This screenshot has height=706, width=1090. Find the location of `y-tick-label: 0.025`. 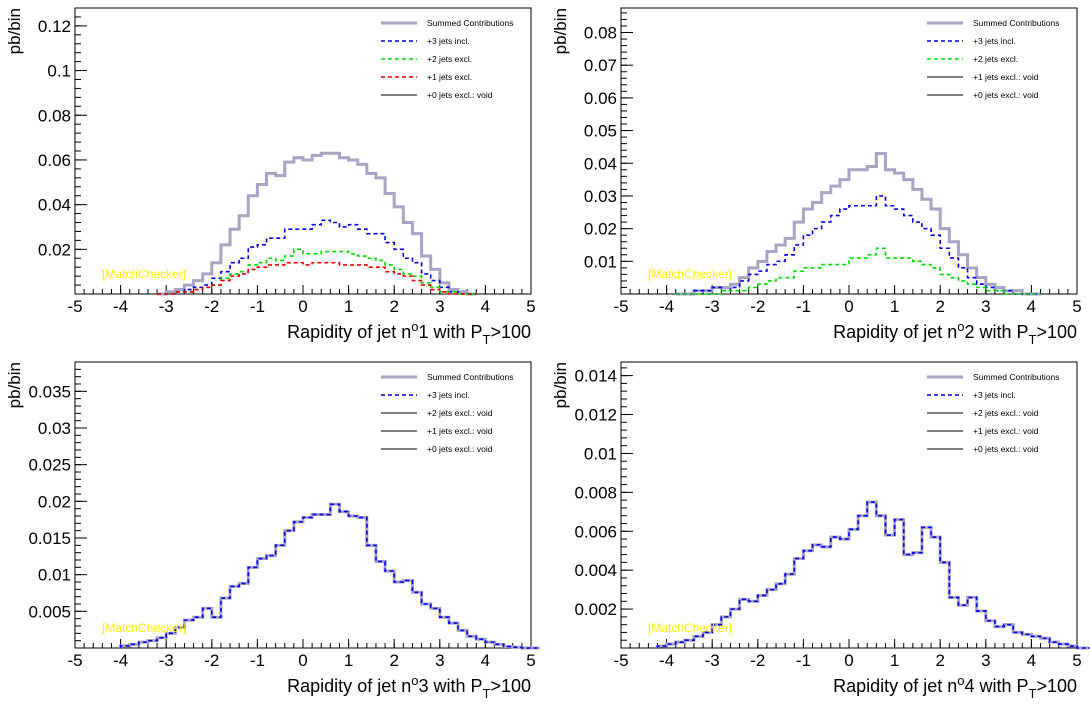

y-tick-label: 0.025 is located at coordinates (49, 465).